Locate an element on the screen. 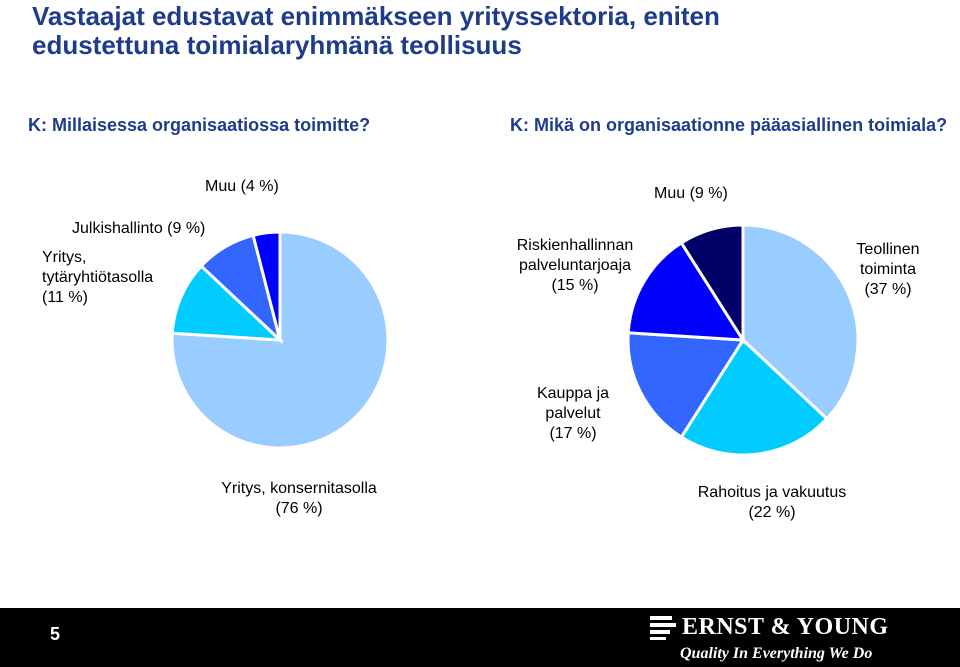 The image size is (960, 667). page-number: 5 is located at coordinates (55, 634).